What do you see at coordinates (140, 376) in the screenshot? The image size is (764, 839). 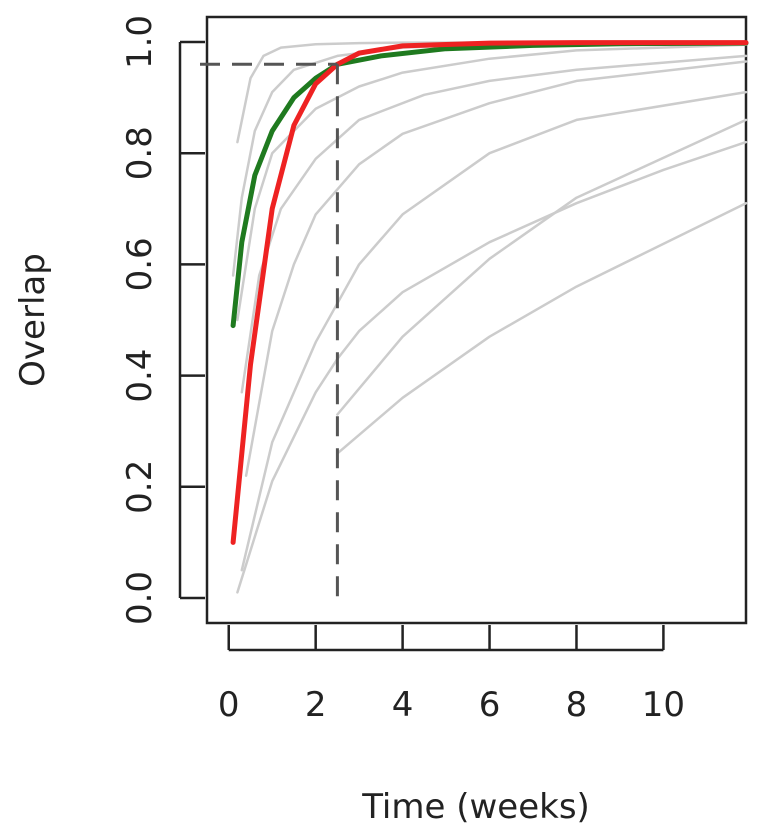 I see `y-tick-label-2: 0.4` at bounding box center [140, 376].